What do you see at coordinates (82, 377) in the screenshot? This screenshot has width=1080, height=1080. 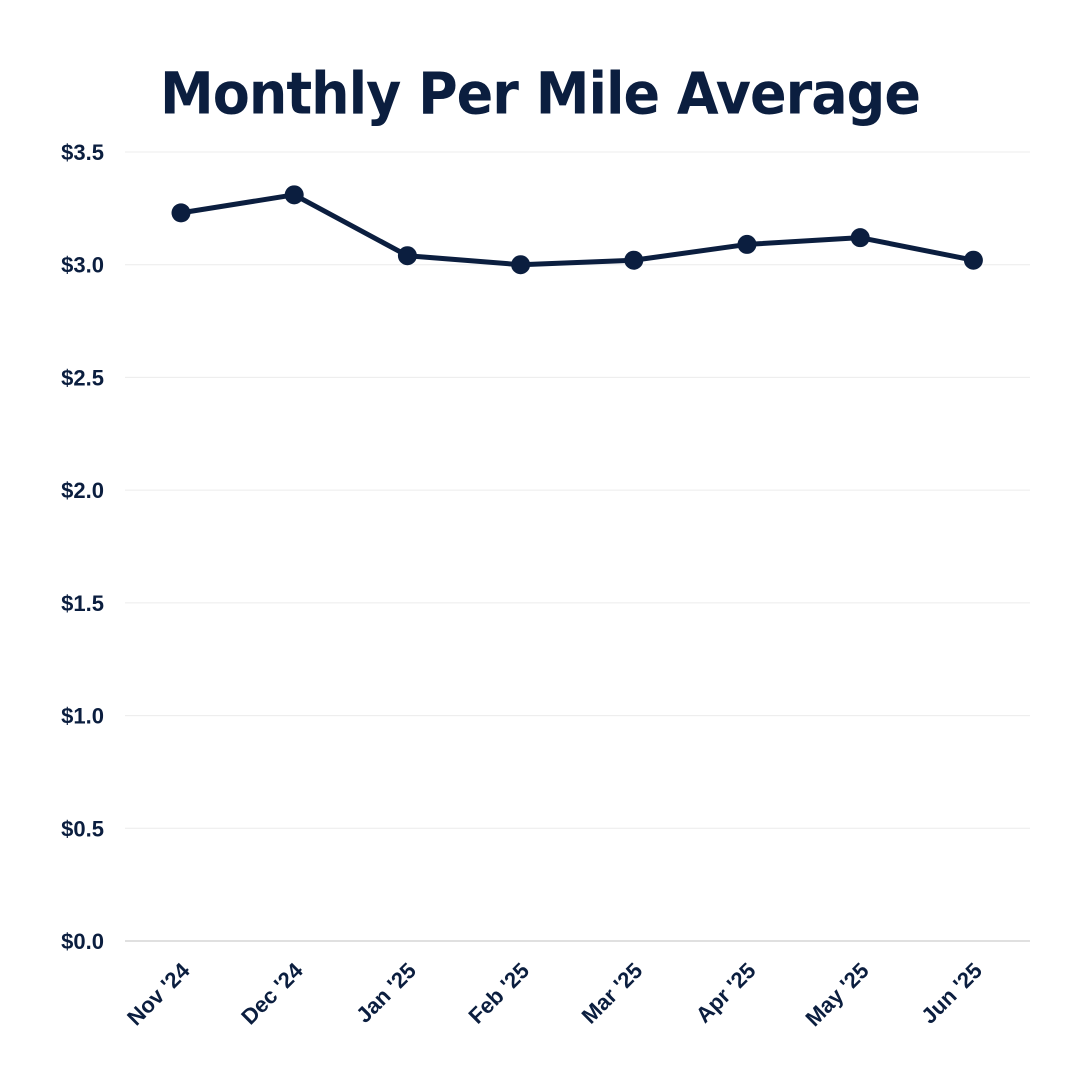 I see `y-tick-label: $2.5` at bounding box center [82, 377].